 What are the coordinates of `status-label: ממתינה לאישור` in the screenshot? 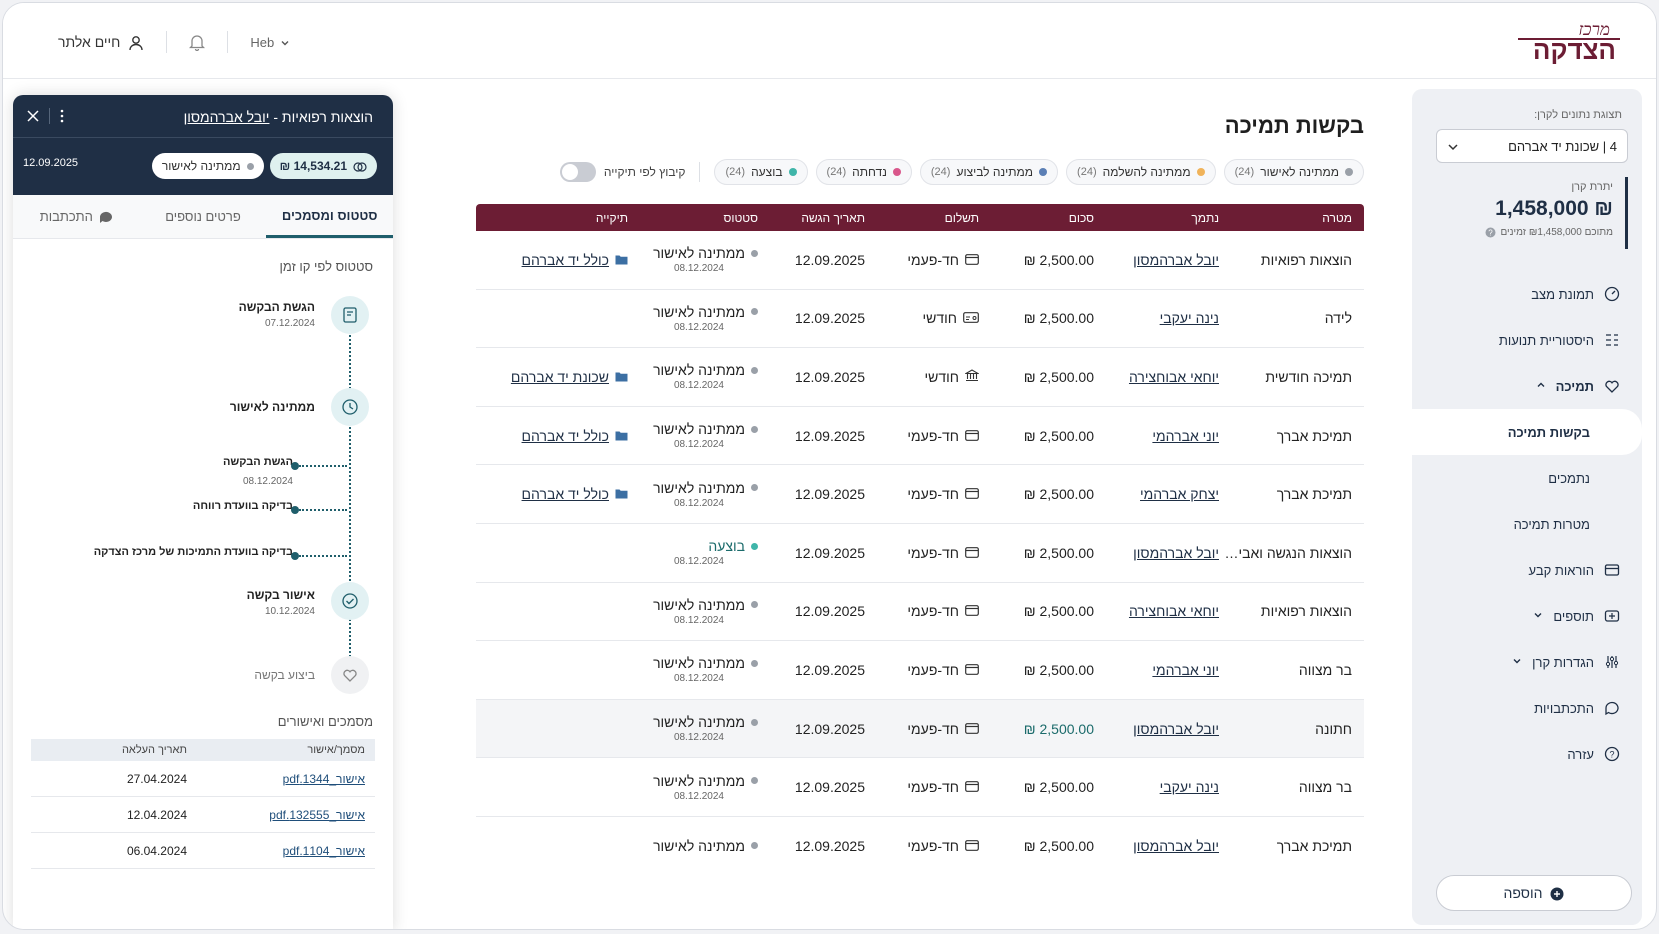 It's located at (699, 311).